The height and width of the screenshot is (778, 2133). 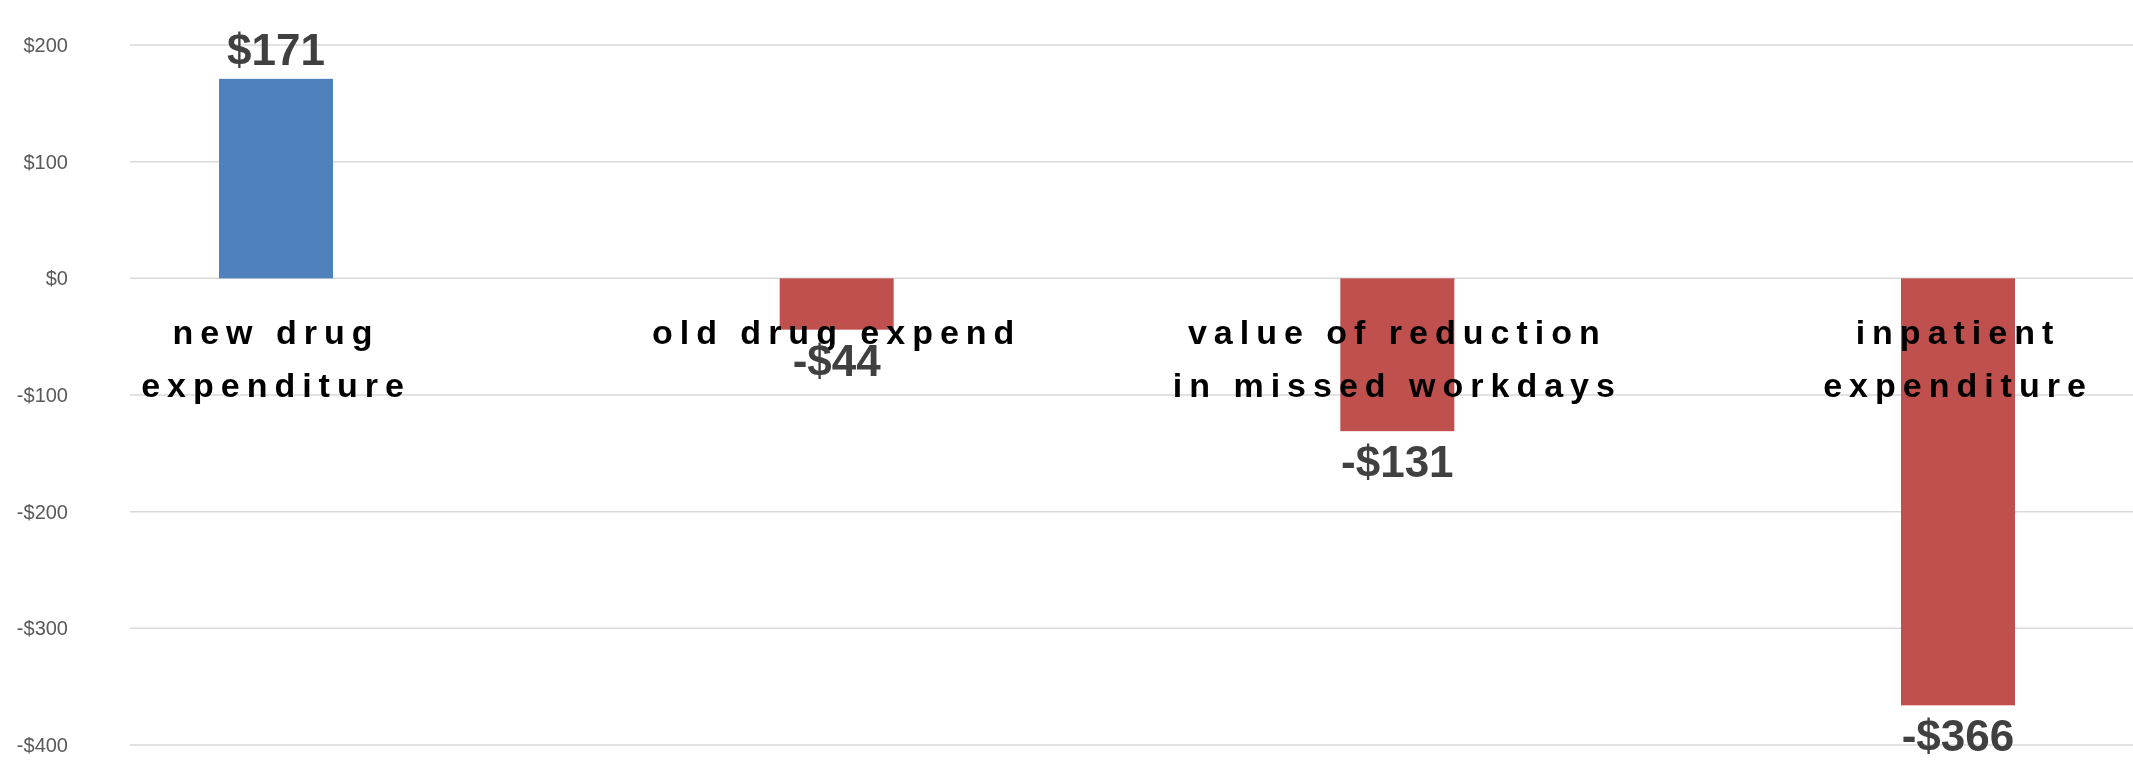 I want to click on data-label: -$366, so click(x=1958, y=736).